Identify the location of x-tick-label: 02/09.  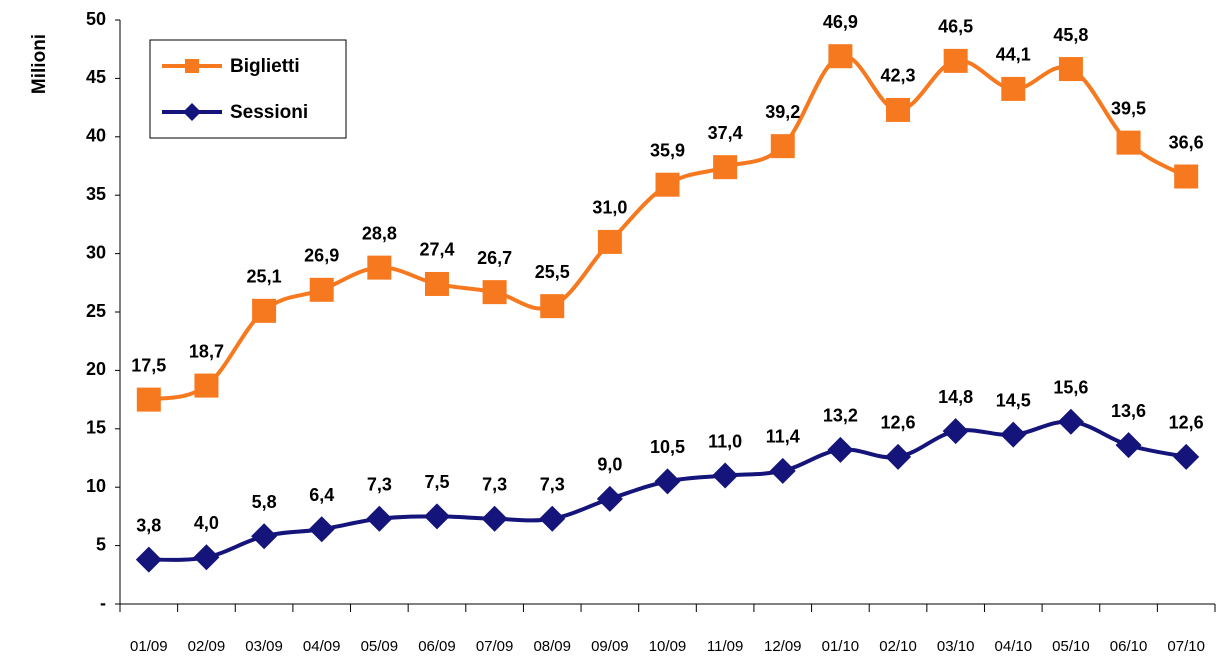
(207, 646).